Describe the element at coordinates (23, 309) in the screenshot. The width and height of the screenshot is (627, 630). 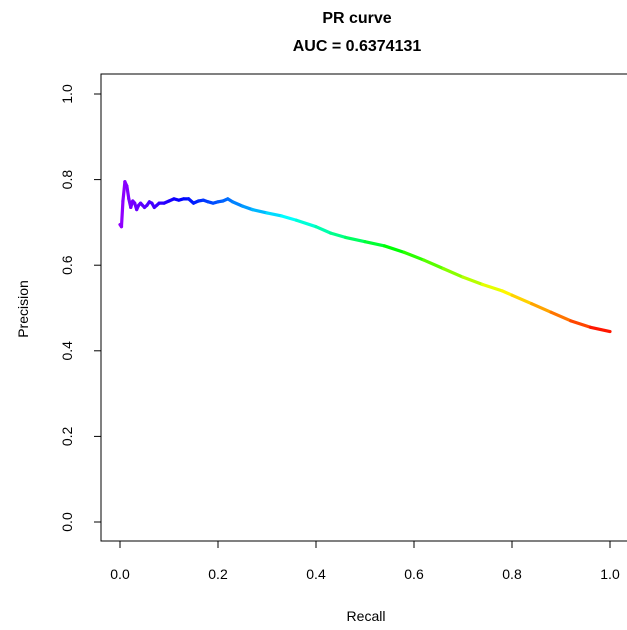
I see `y-axis-label: Precision` at that location.